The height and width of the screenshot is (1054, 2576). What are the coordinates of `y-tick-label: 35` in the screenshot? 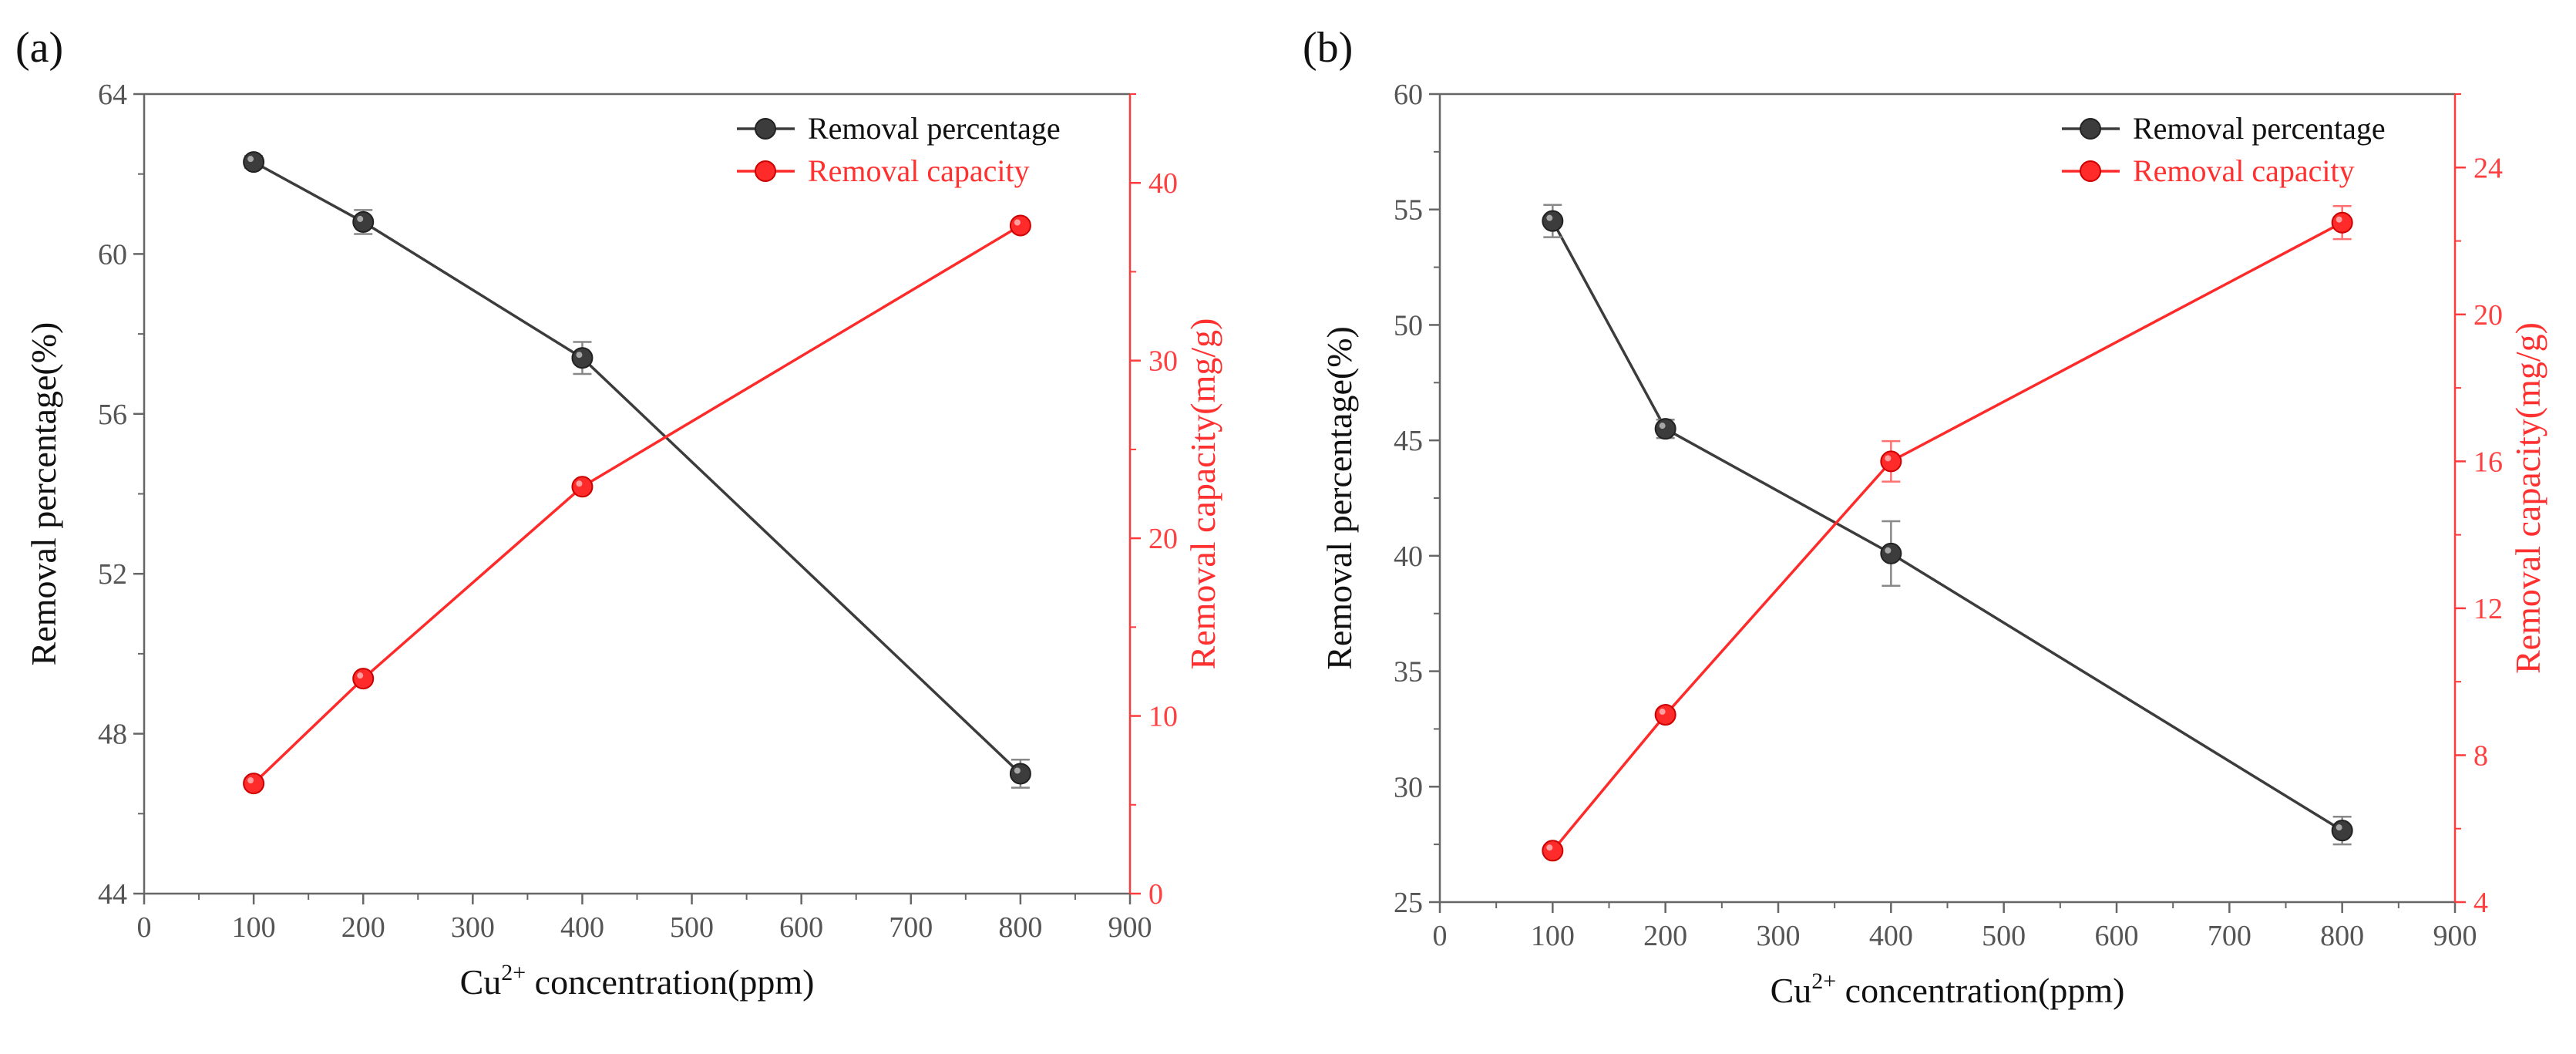 It's located at (1408, 672).